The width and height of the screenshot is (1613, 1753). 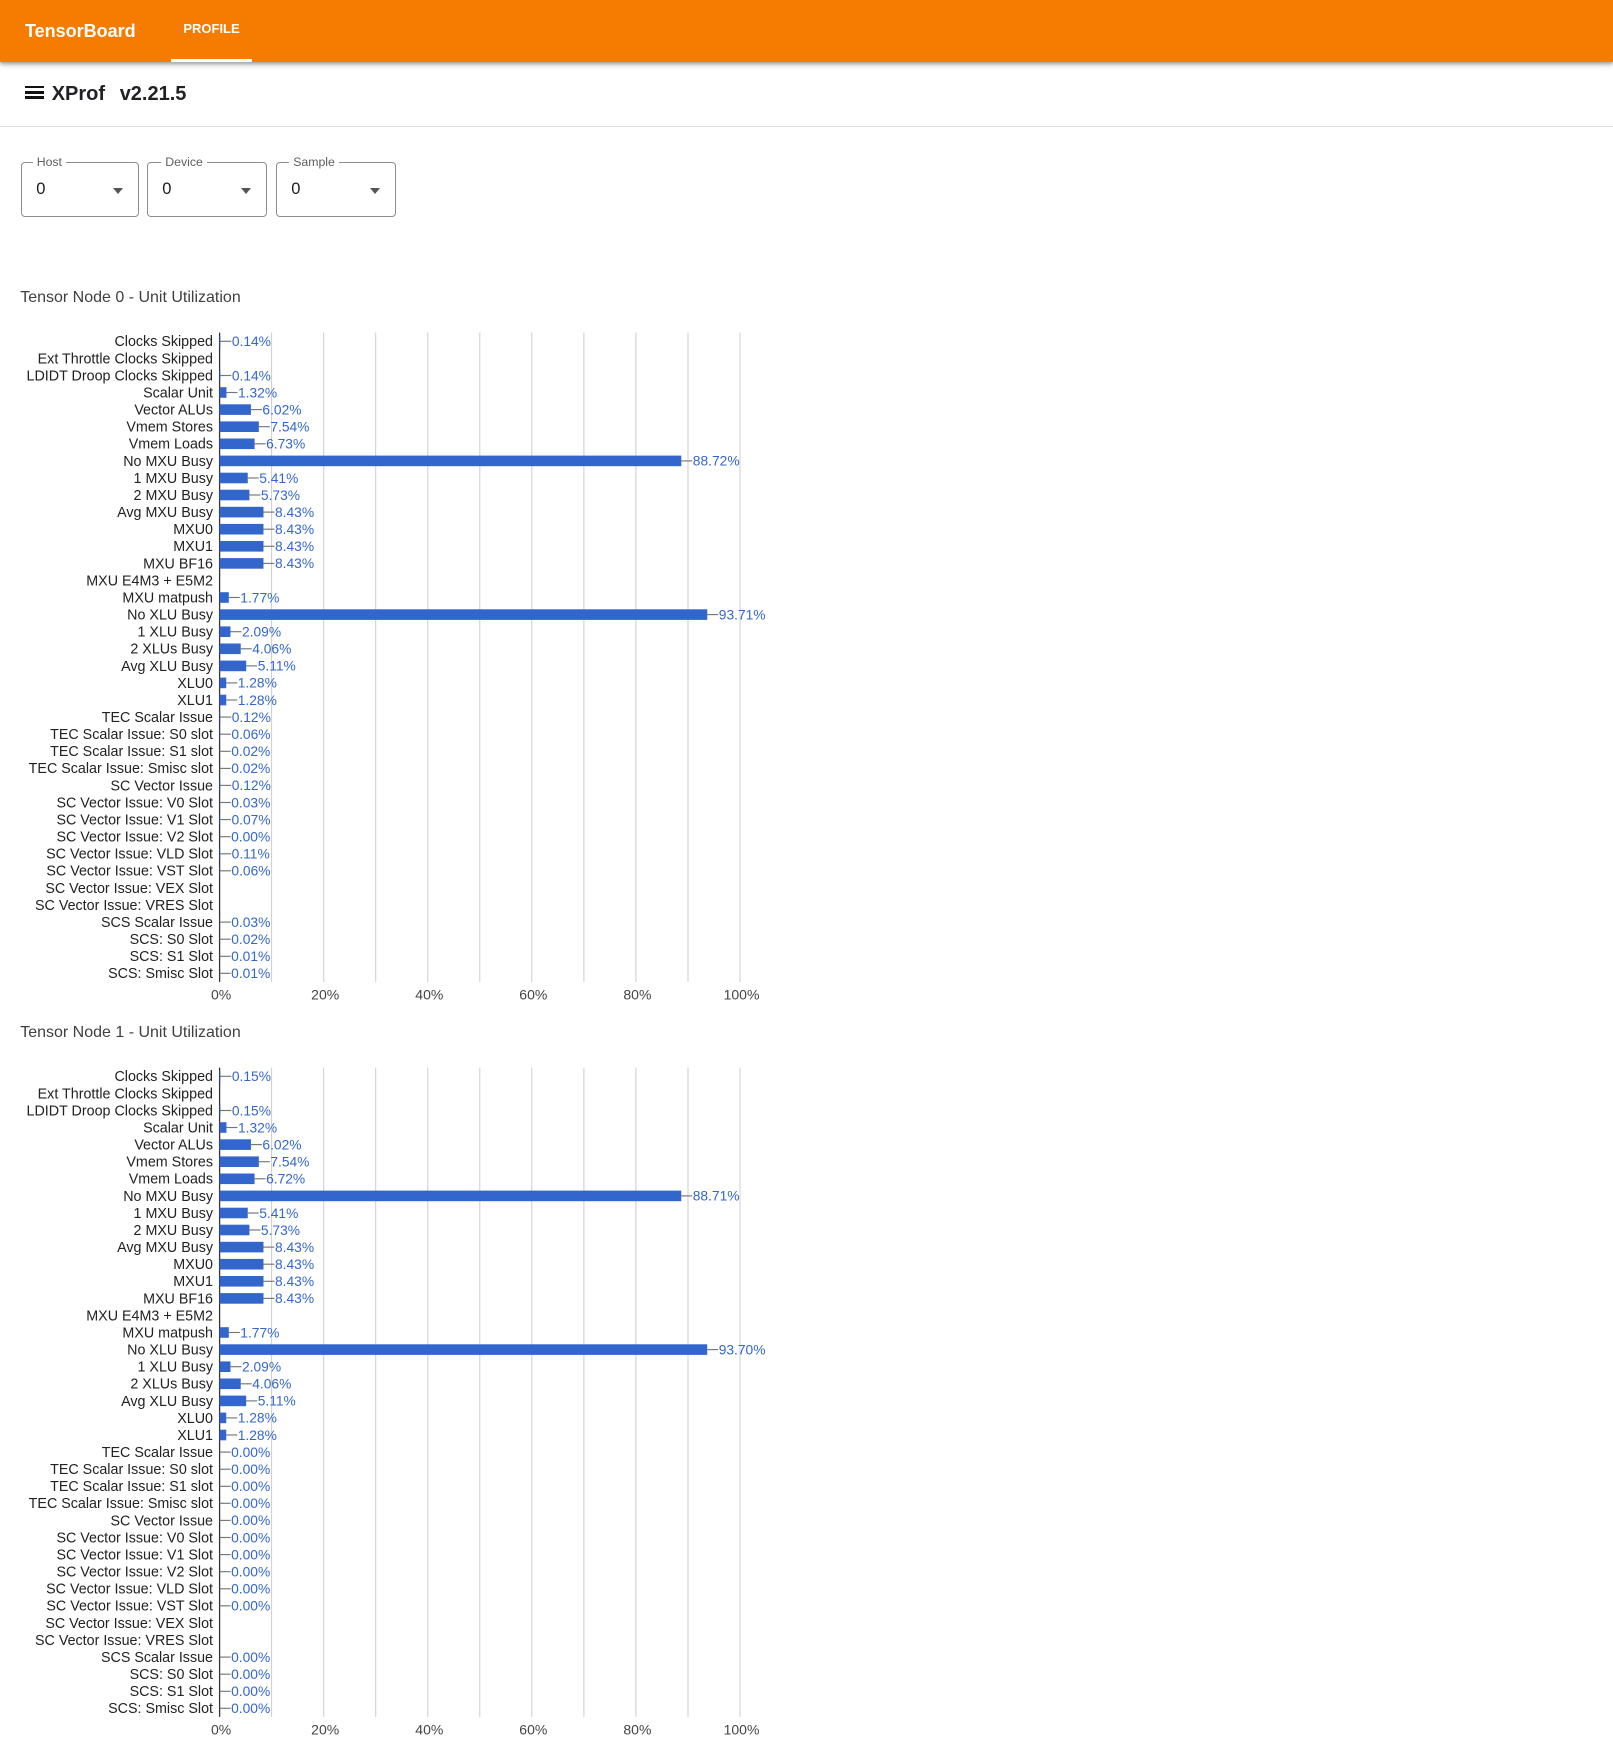 I want to click on svg-text: 5.11%, so click(x=277, y=1401).